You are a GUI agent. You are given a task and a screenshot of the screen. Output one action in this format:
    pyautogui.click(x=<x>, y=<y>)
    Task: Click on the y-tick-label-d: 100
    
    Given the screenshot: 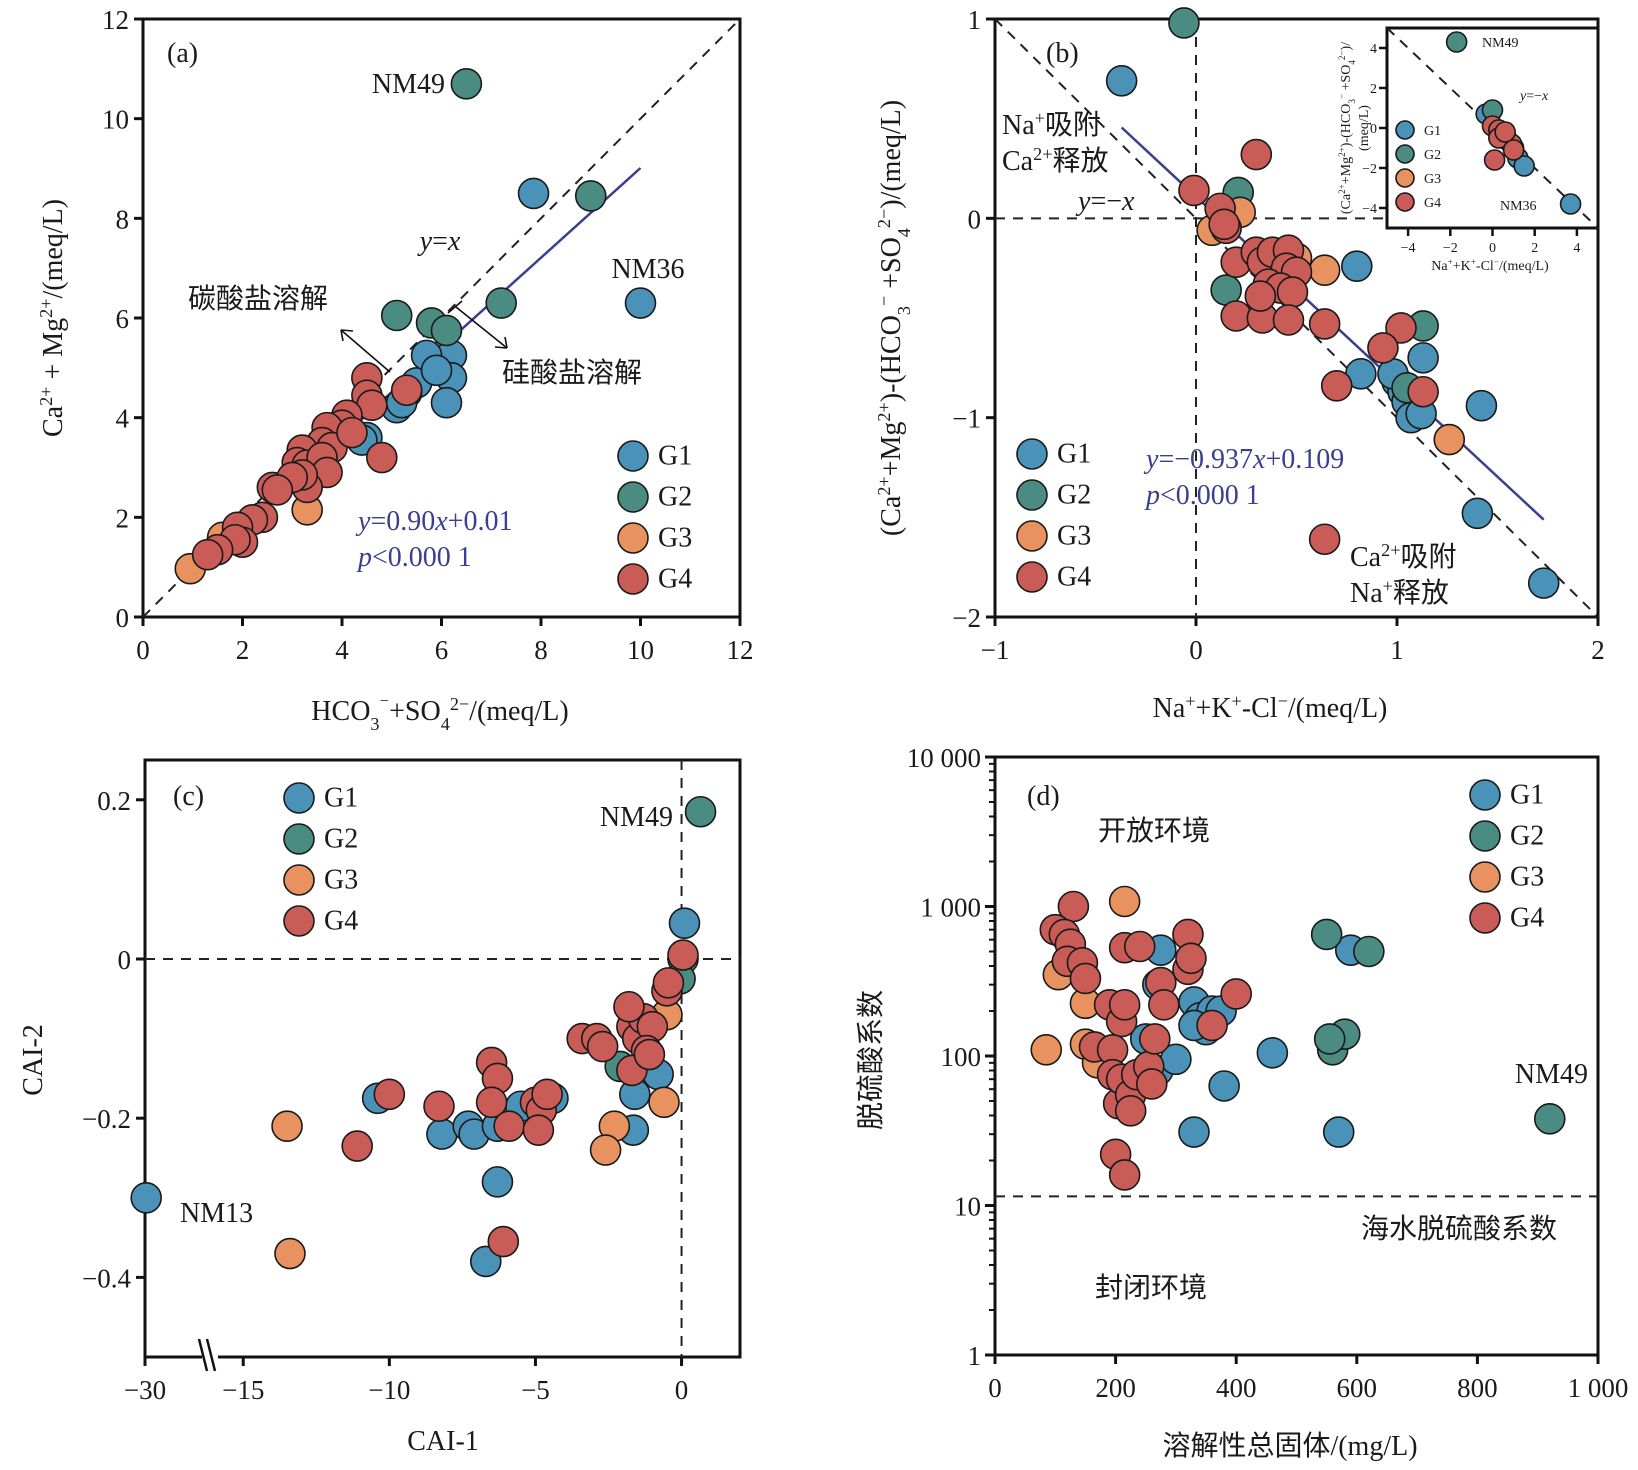 What is the action you would take?
    pyautogui.click(x=961, y=1057)
    